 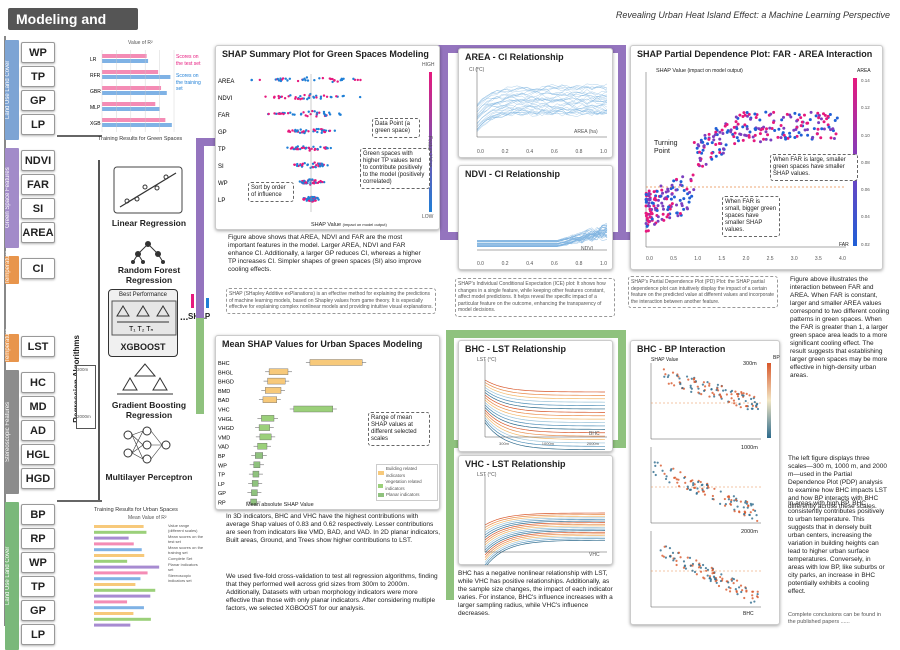 What do you see at coordinates (221, 167) in the screenshot?
I see `shap-feature-si: SI` at bounding box center [221, 167].